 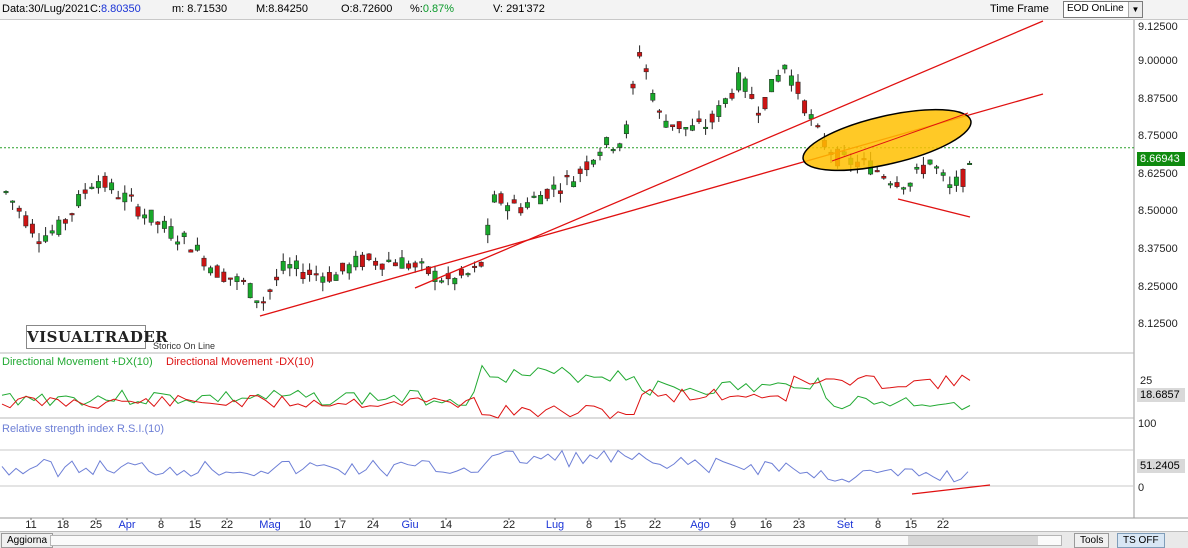 I want to click on chevron-down-icon: ▼, so click(x=1135, y=9).